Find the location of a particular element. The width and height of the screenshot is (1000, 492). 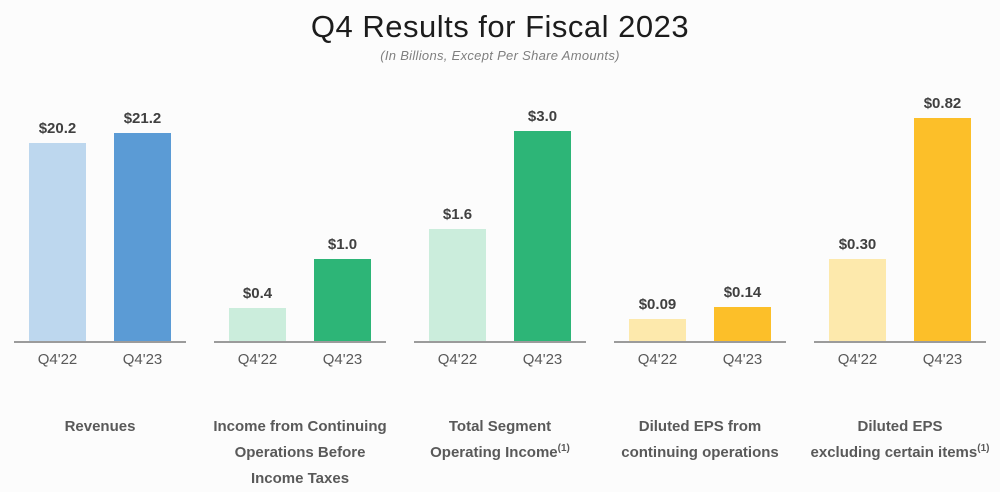

chart-title: Revenues is located at coordinates (100, 427).